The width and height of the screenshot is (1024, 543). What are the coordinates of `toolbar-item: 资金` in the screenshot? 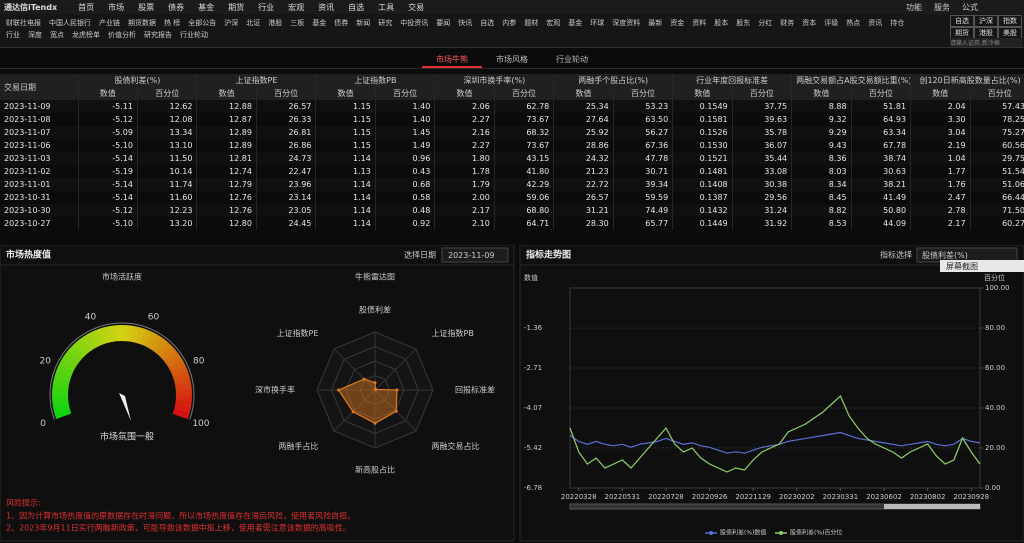 It's located at (677, 23).